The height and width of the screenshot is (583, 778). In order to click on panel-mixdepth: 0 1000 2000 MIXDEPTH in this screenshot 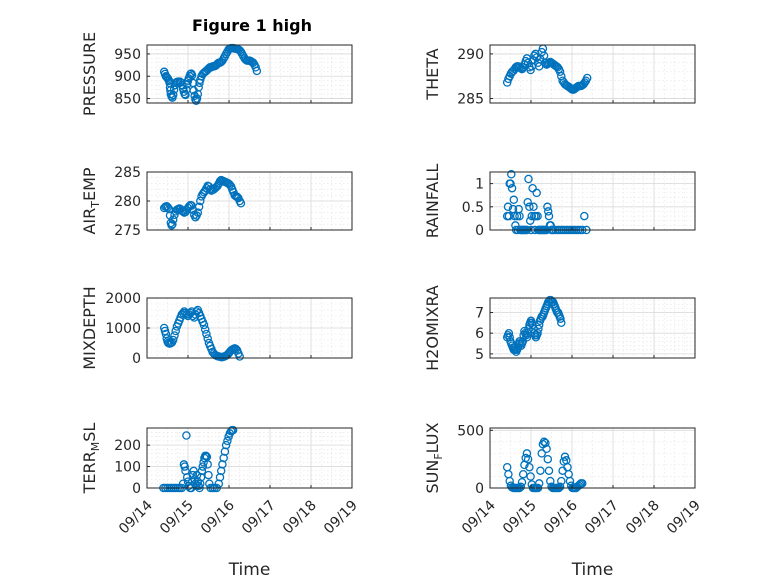, I will do `click(216, 328)`.